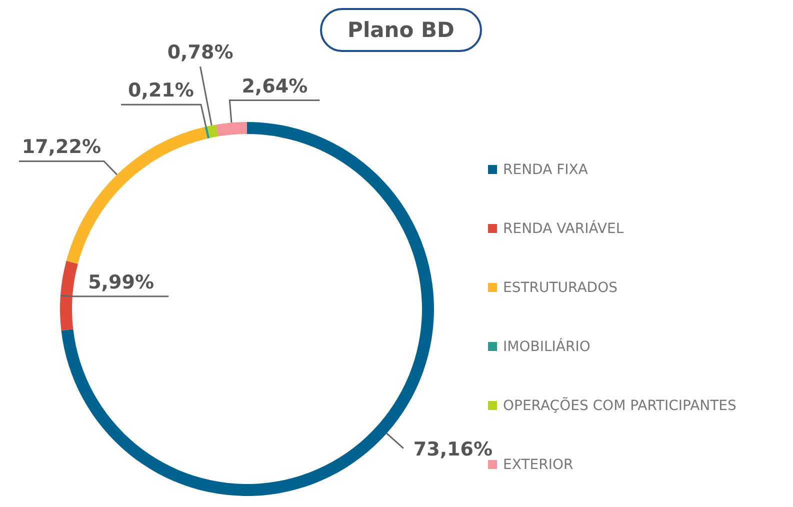  What do you see at coordinates (62, 147) in the screenshot?
I see `data-label: 17,22%` at bounding box center [62, 147].